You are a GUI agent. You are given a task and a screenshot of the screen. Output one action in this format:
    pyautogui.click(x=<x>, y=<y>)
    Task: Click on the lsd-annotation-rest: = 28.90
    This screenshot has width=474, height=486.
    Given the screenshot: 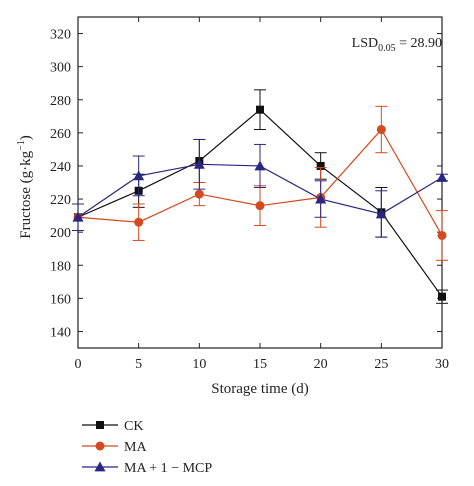 What is the action you would take?
    pyautogui.click(x=419, y=43)
    